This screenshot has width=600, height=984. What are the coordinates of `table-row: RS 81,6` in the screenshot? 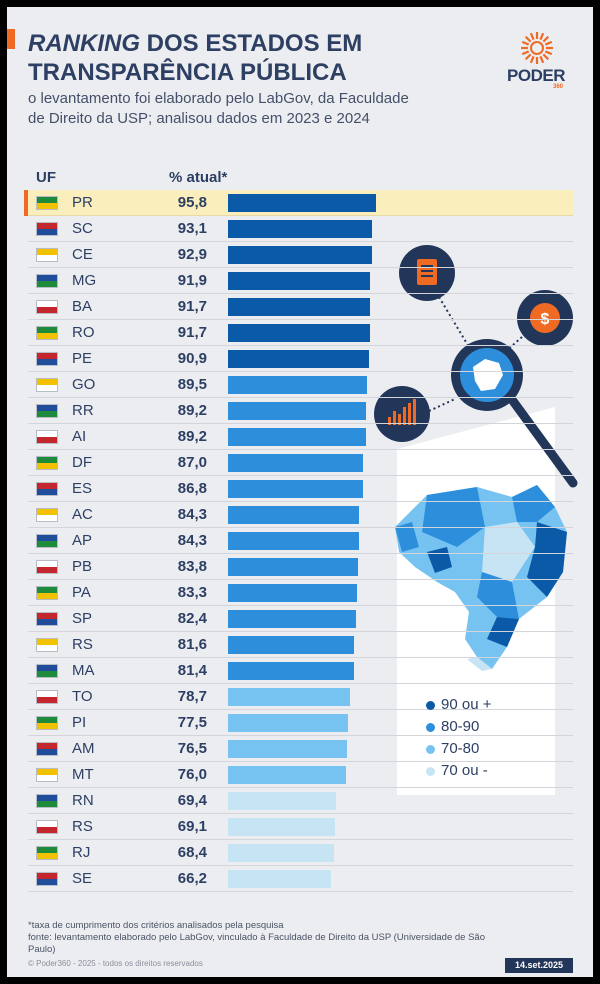 It's located at (300, 645).